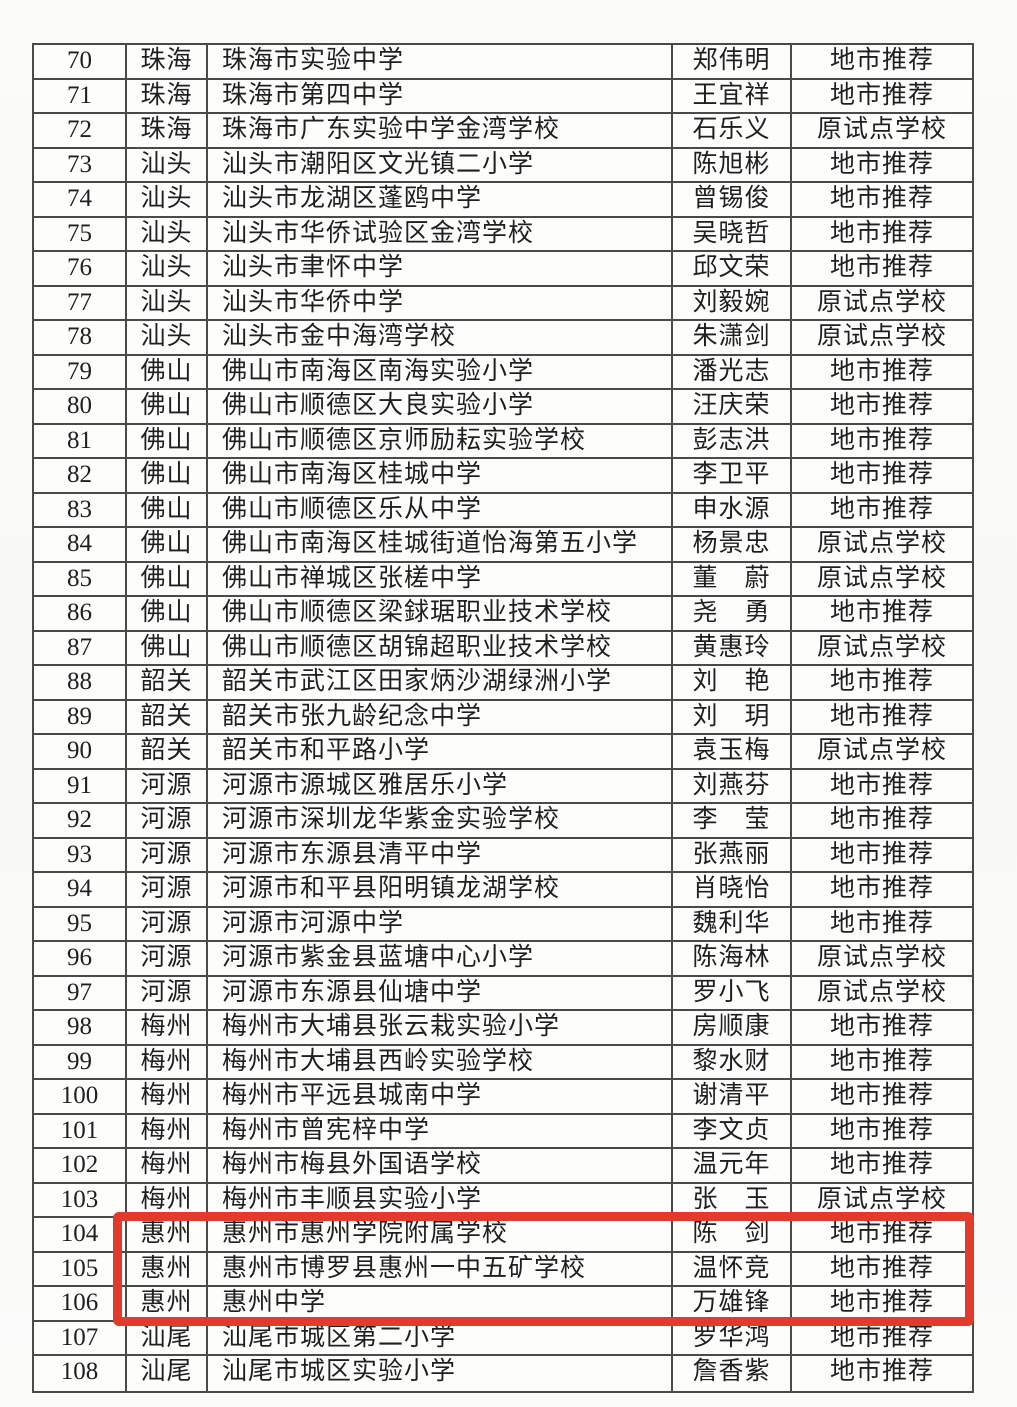  What do you see at coordinates (80, 509) in the screenshot?
I see `cell-number: 83` at bounding box center [80, 509].